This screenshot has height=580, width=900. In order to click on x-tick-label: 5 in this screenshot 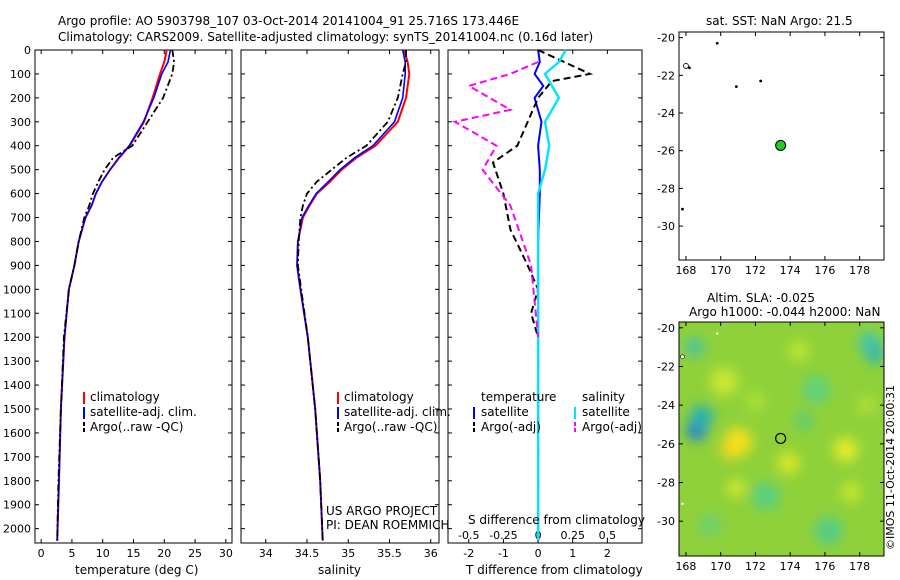, I will do `click(71, 553)`.